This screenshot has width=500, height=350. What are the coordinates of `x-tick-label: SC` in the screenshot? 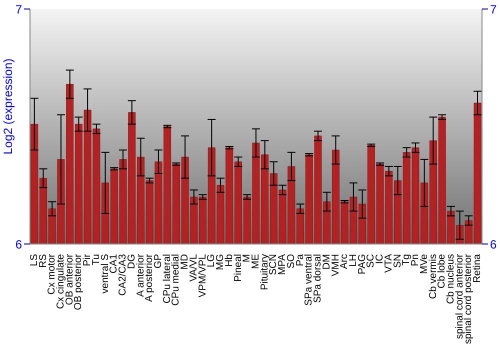 It's located at (371, 261).